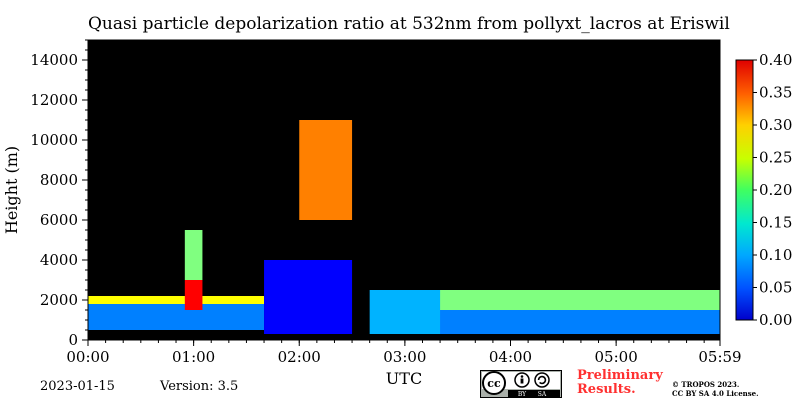 The width and height of the screenshot is (800, 400). Describe the element at coordinates (620, 375) in the screenshot. I see `preliminary-line-1: Preliminary` at that location.